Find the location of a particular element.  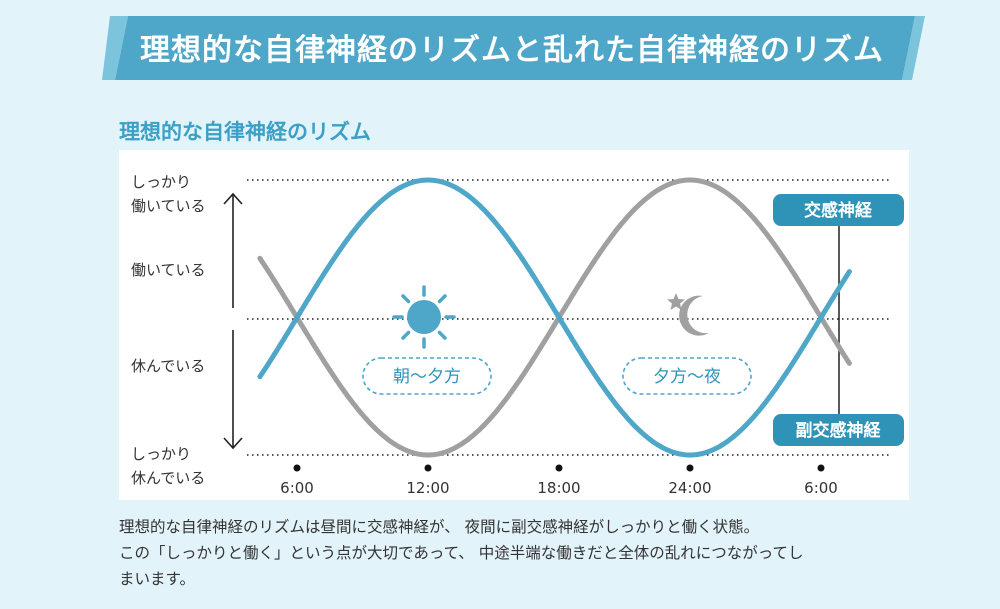

parasympathetic-tag is located at coordinates (838, 430).